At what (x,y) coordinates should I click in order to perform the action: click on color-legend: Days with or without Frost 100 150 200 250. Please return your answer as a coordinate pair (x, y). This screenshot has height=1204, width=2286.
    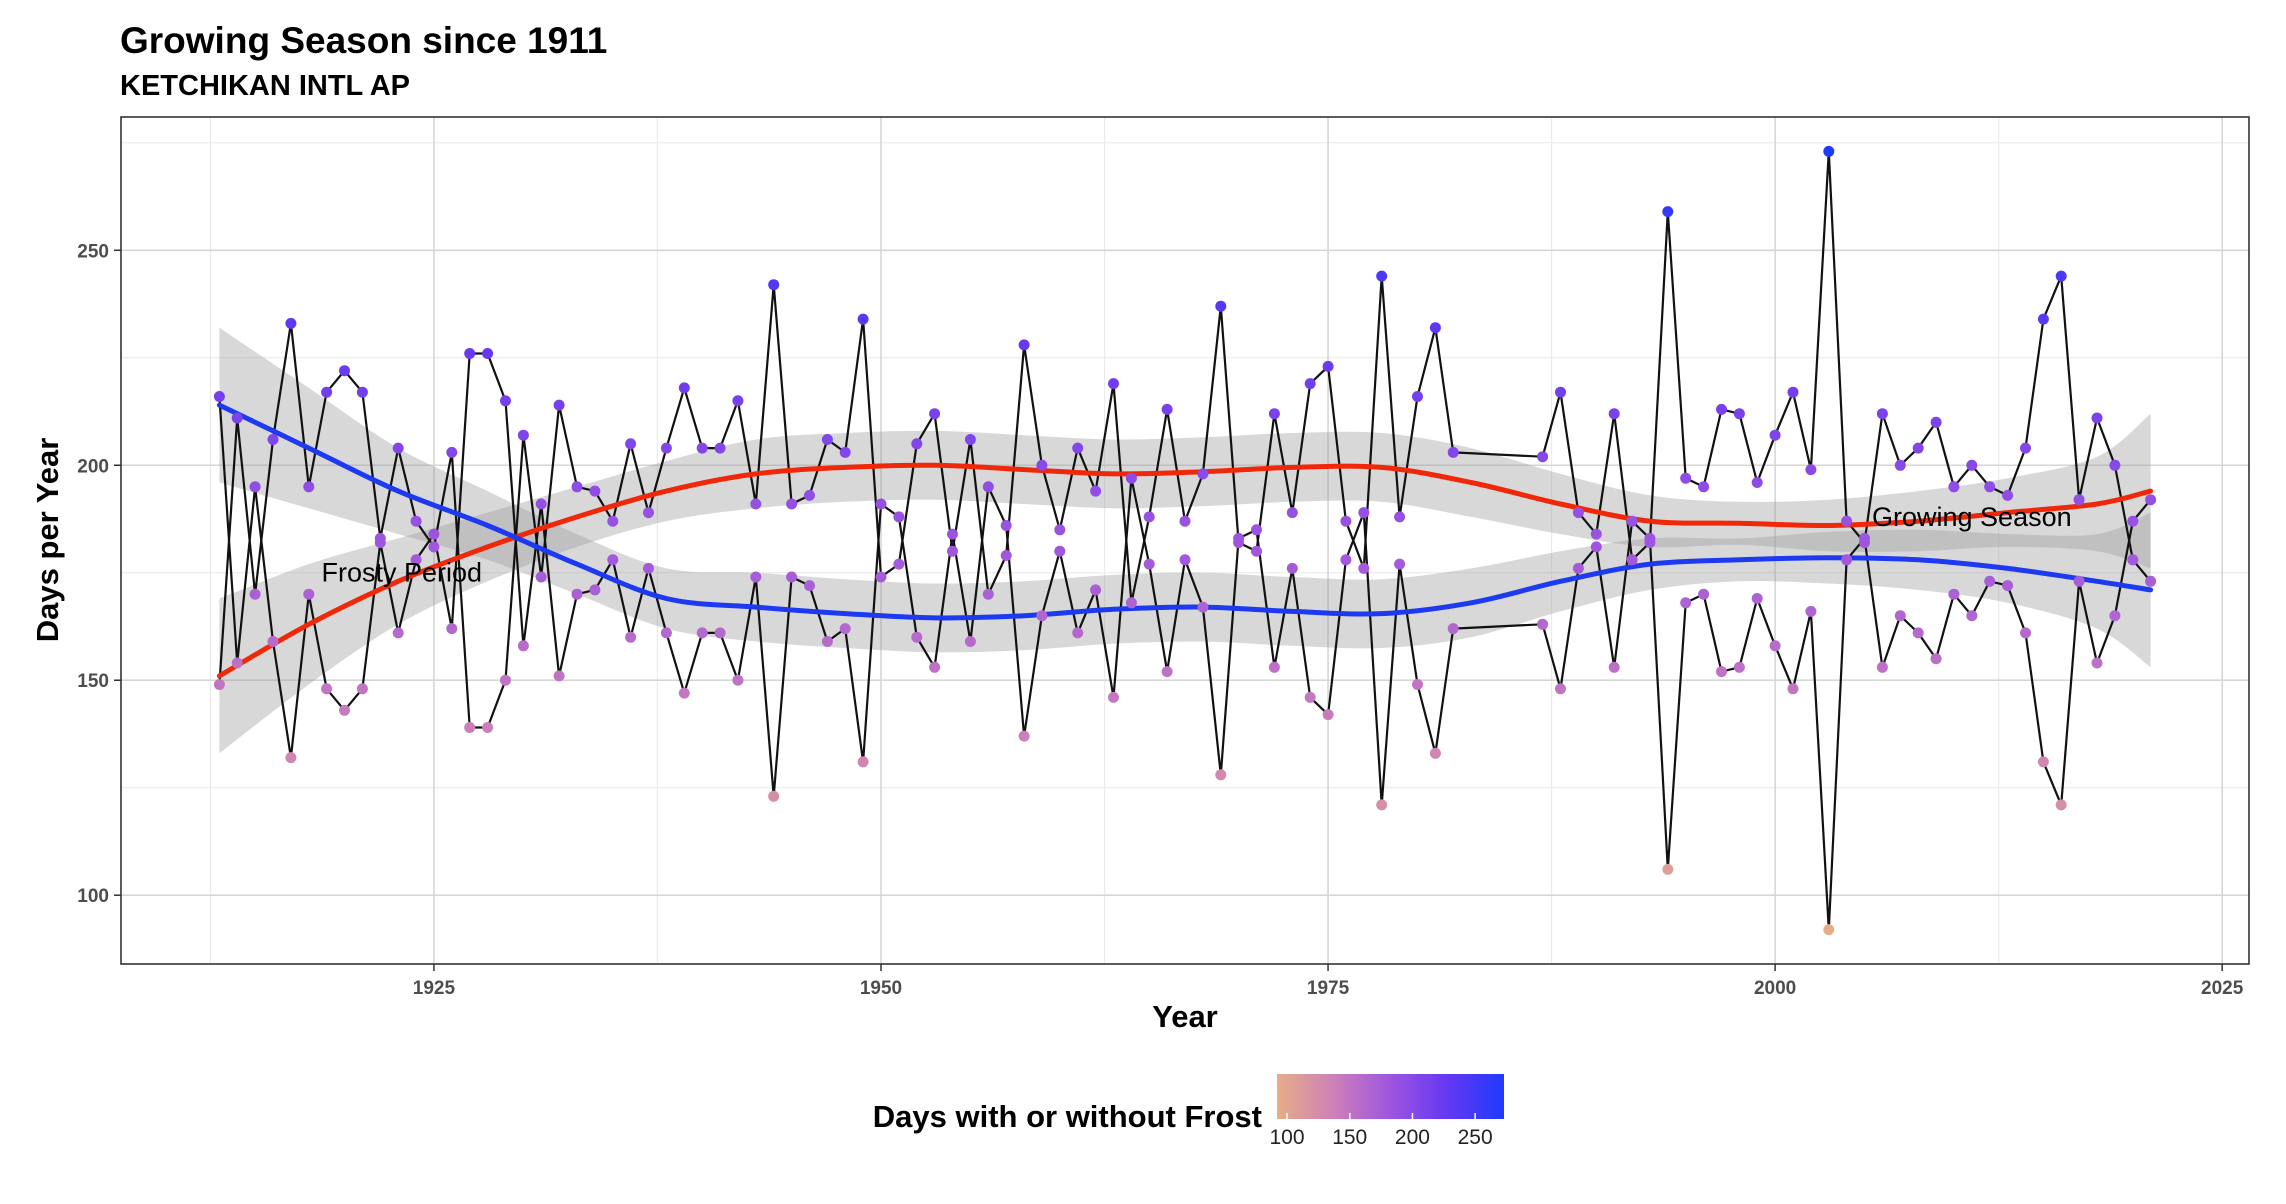
    Looking at the image, I should click on (1188, 1111).